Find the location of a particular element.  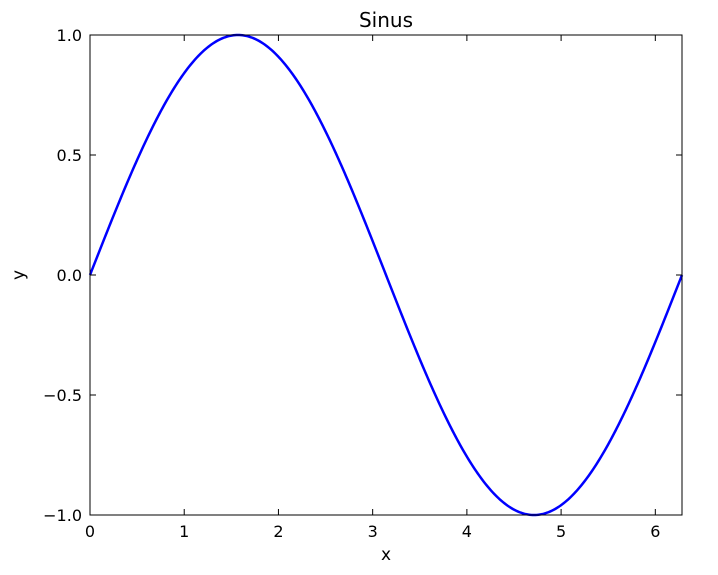

y-tick-label: 0.5 is located at coordinates (69, 155).